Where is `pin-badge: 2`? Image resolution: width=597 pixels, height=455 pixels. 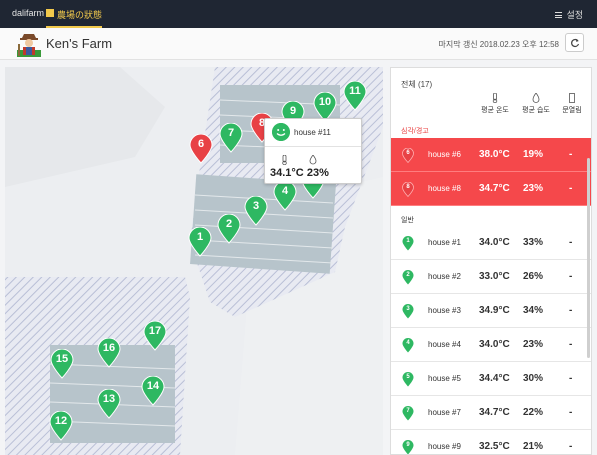 pin-badge: 2 is located at coordinates (408, 277).